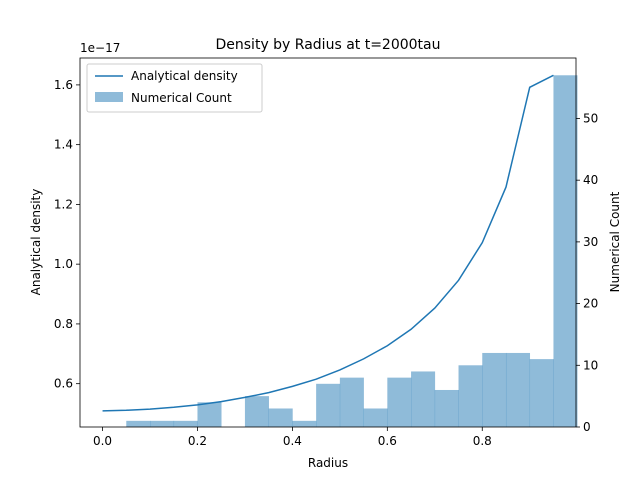 This screenshot has width=640, height=480. I want to click on legend: Analytical density Numerical Count, so click(174, 88).